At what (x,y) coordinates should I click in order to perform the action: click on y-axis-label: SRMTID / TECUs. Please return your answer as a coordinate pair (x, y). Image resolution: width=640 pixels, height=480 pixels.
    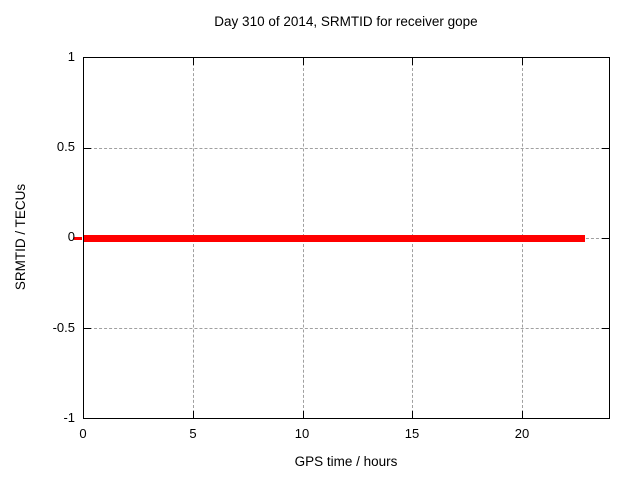
    Looking at the image, I should click on (20, 237).